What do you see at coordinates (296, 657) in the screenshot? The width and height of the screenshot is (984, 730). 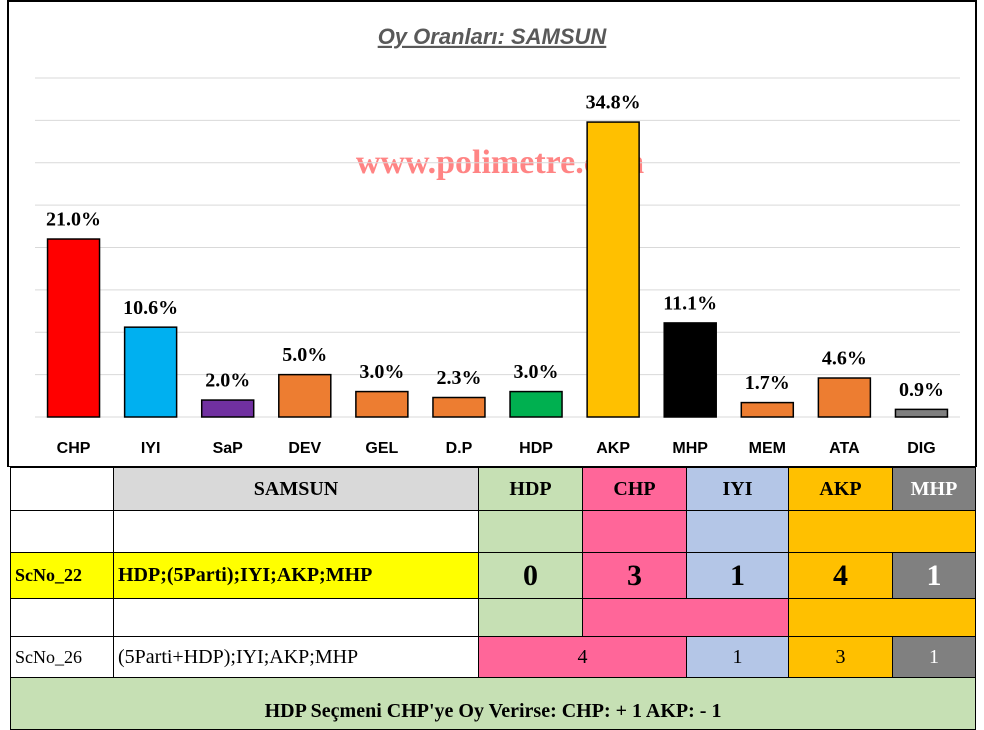 I see `scenario-name: (5Parti+HDP);IYI;AKP;MHP` at bounding box center [296, 657].